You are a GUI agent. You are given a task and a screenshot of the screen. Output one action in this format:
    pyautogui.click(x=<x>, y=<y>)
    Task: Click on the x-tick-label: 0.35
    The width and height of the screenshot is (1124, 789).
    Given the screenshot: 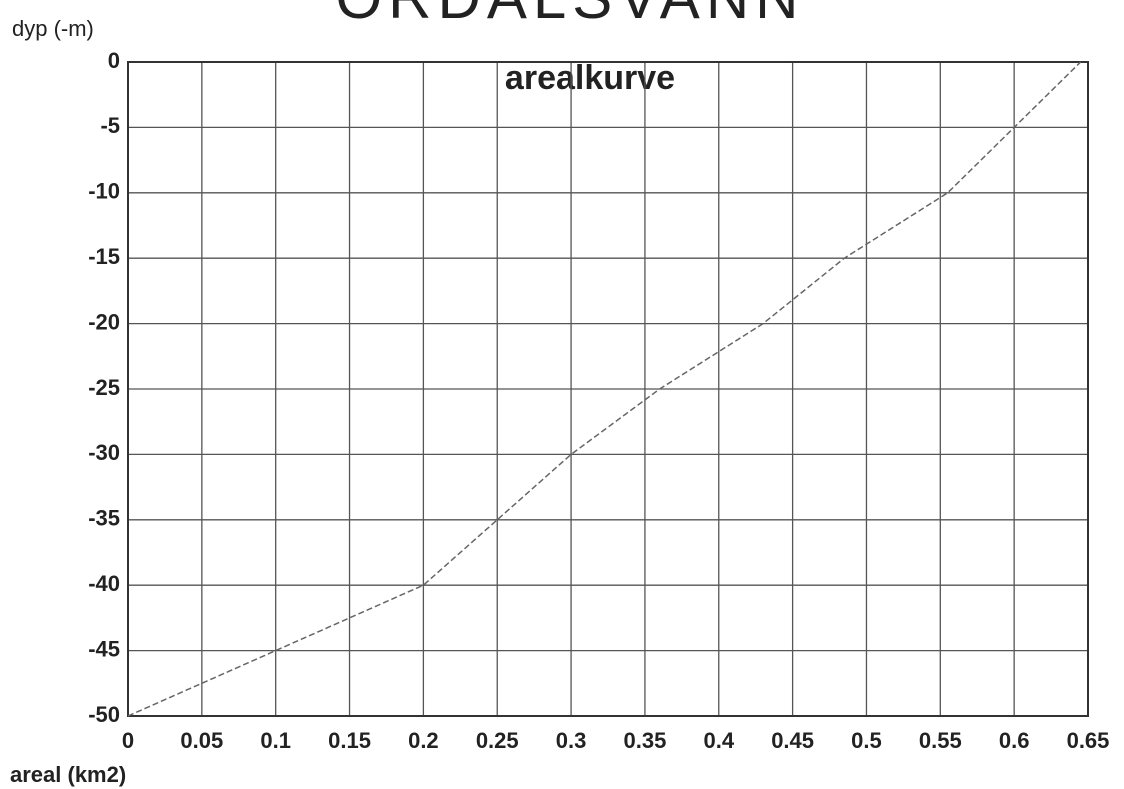 What is the action you would take?
    pyautogui.click(x=645, y=740)
    